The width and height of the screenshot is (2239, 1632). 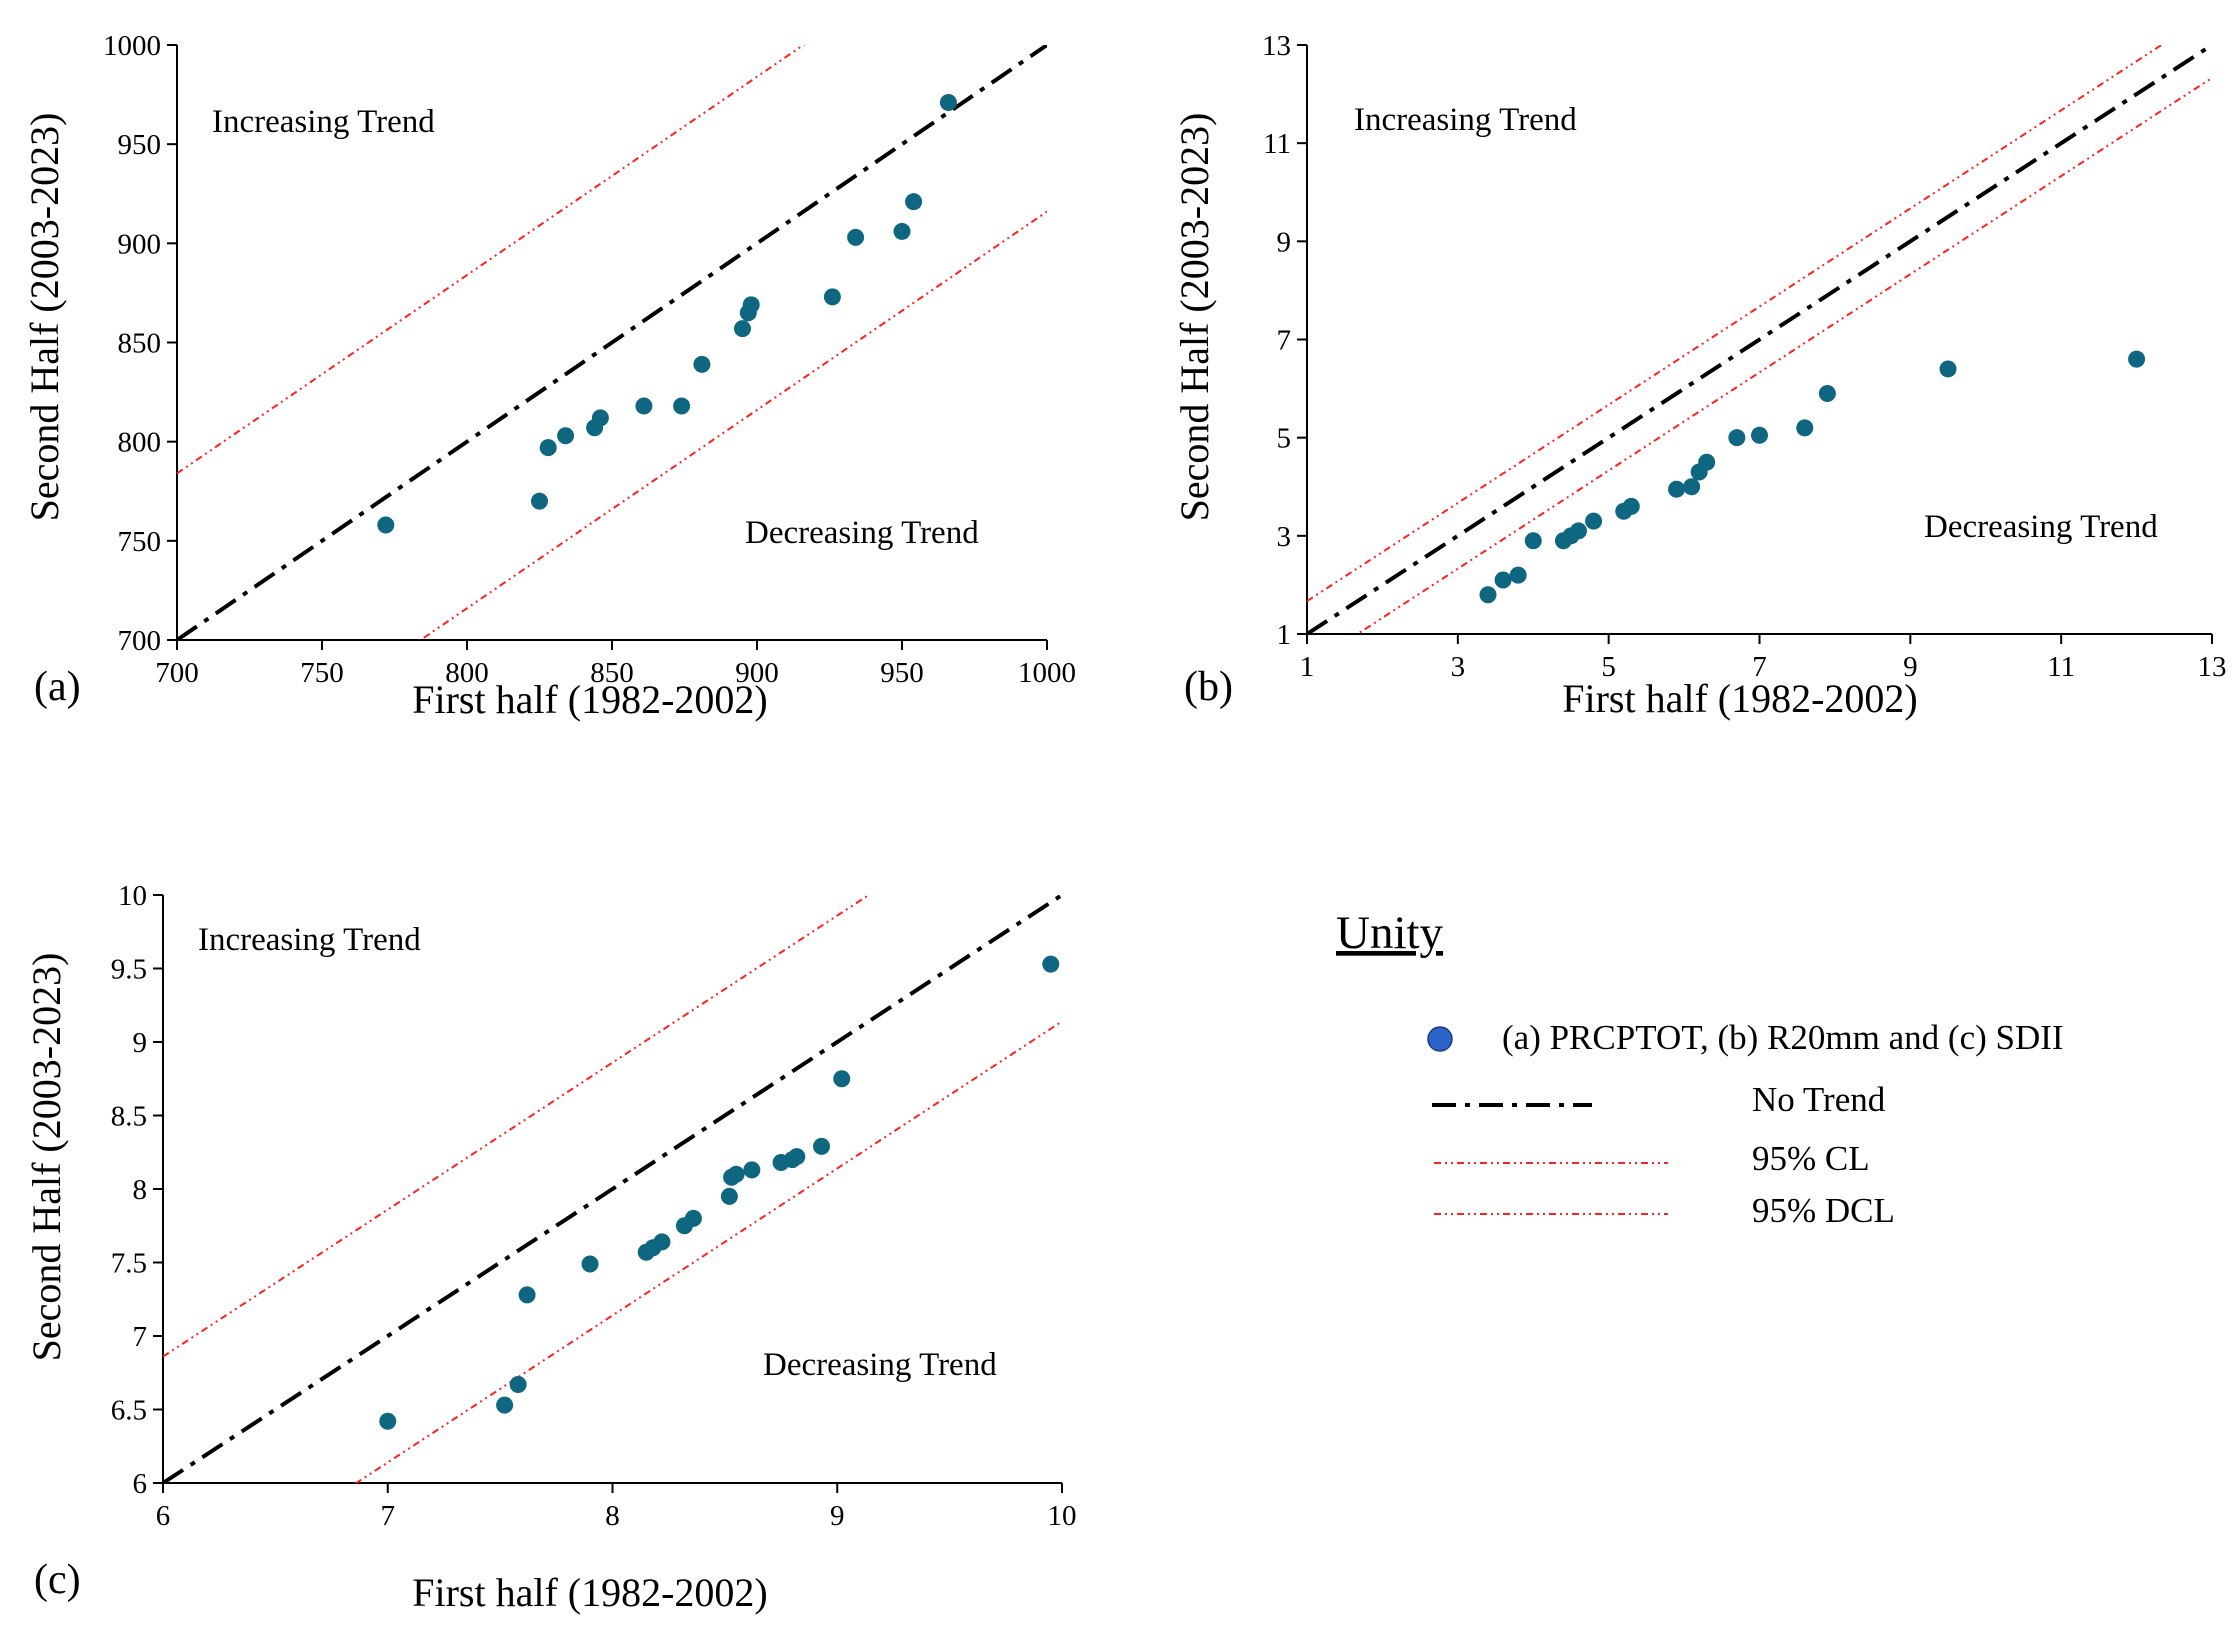 What do you see at coordinates (140, 244) in the screenshot?
I see `y-tick-label: 900` at bounding box center [140, 244].